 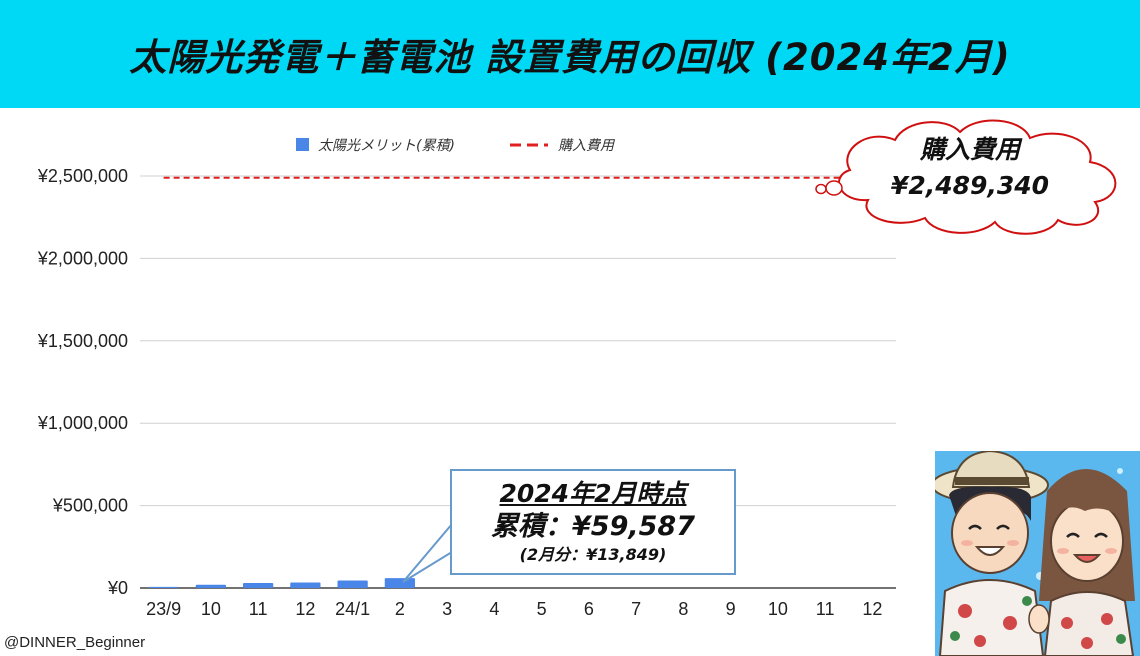 What do you see at coordinates (82, 258) in the screenshot?
I see `y-tick-label: ¥2,000,000` at bounding box center [82, 258].